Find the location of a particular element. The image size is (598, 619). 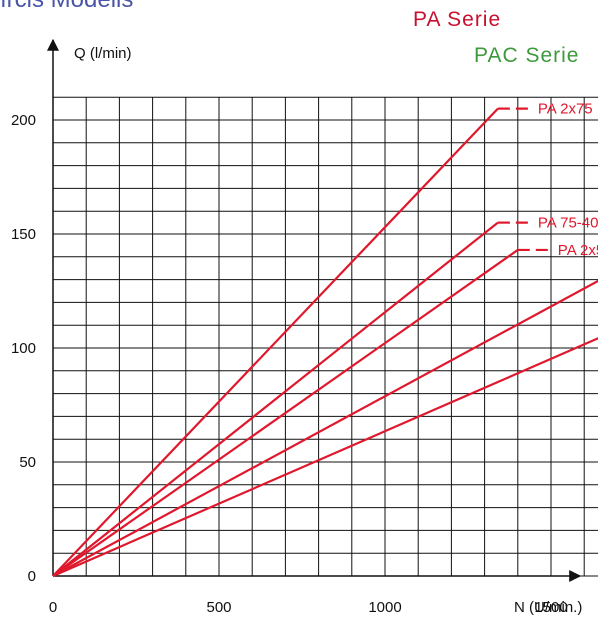

page-title: ırcis Modelis is located at coordinates (66, 7).